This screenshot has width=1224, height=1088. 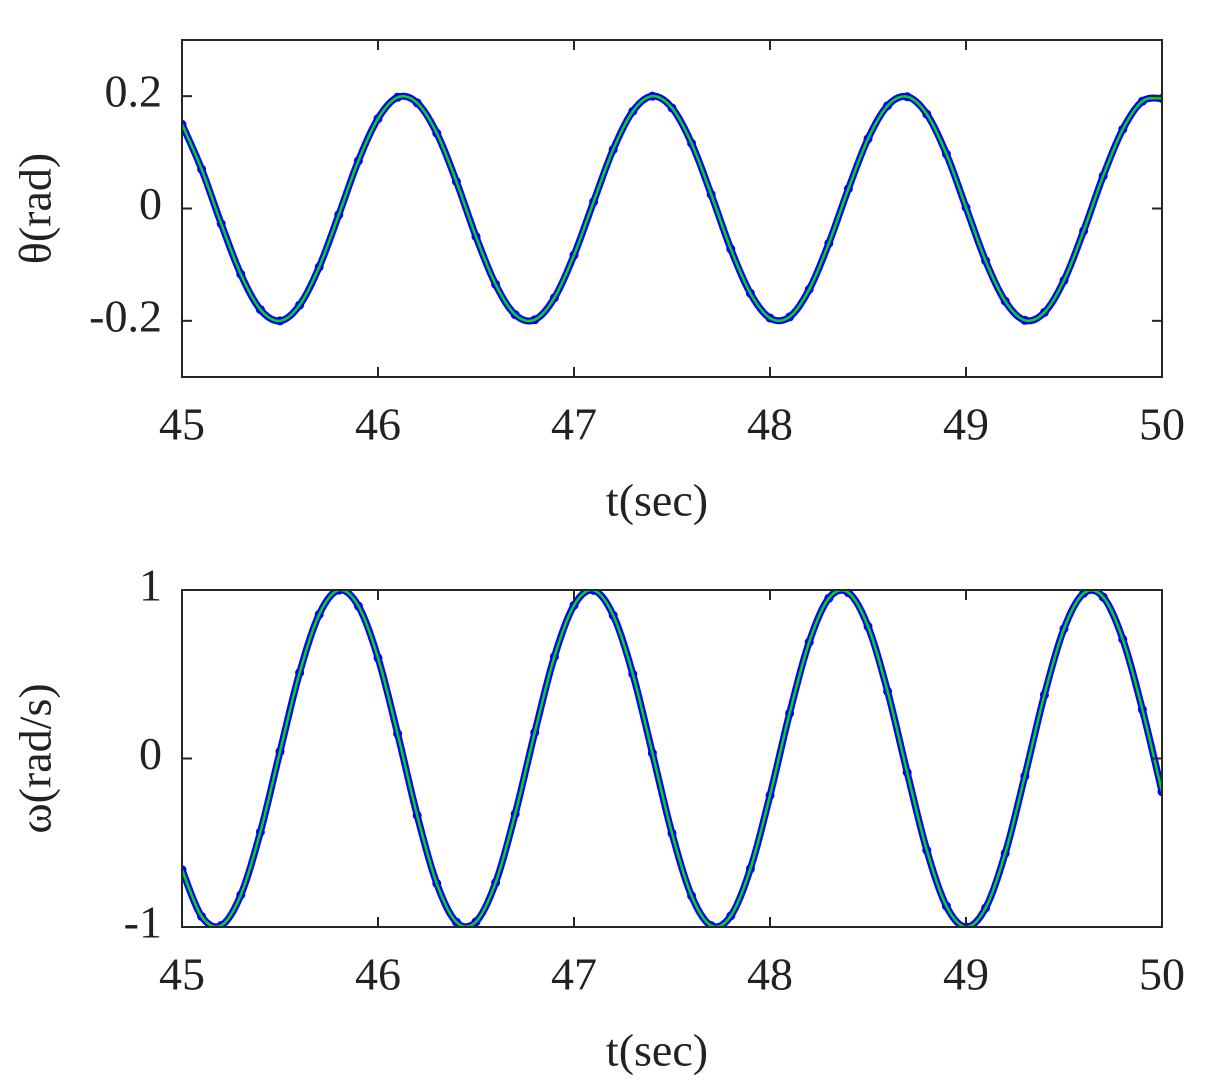 What do you see at coordinates (125, 315) in the screenshot?
I see `y-tick-label: -0.2` at bounding box center [125, 315].